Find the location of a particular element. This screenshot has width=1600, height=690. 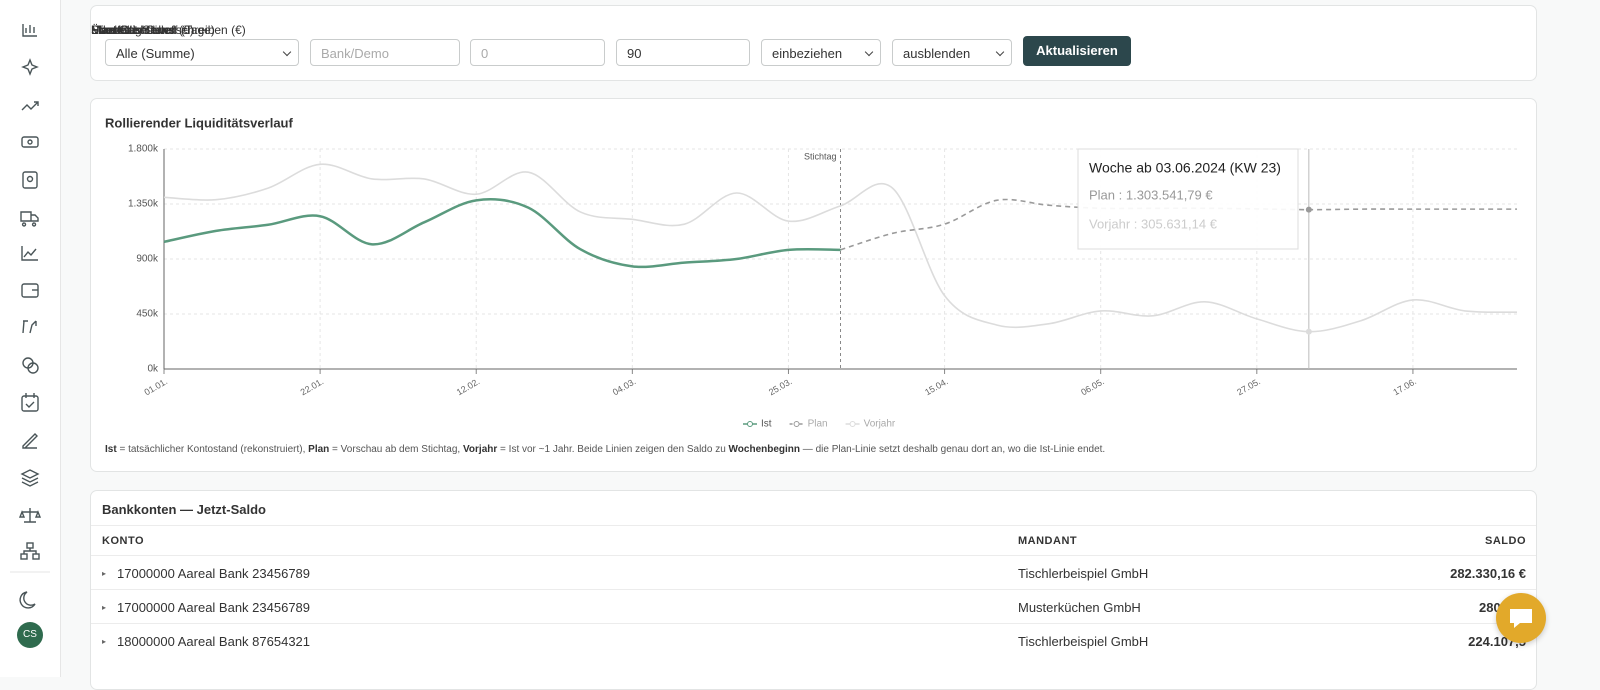

note-segment: Ist is located at coordinates (111, 449).